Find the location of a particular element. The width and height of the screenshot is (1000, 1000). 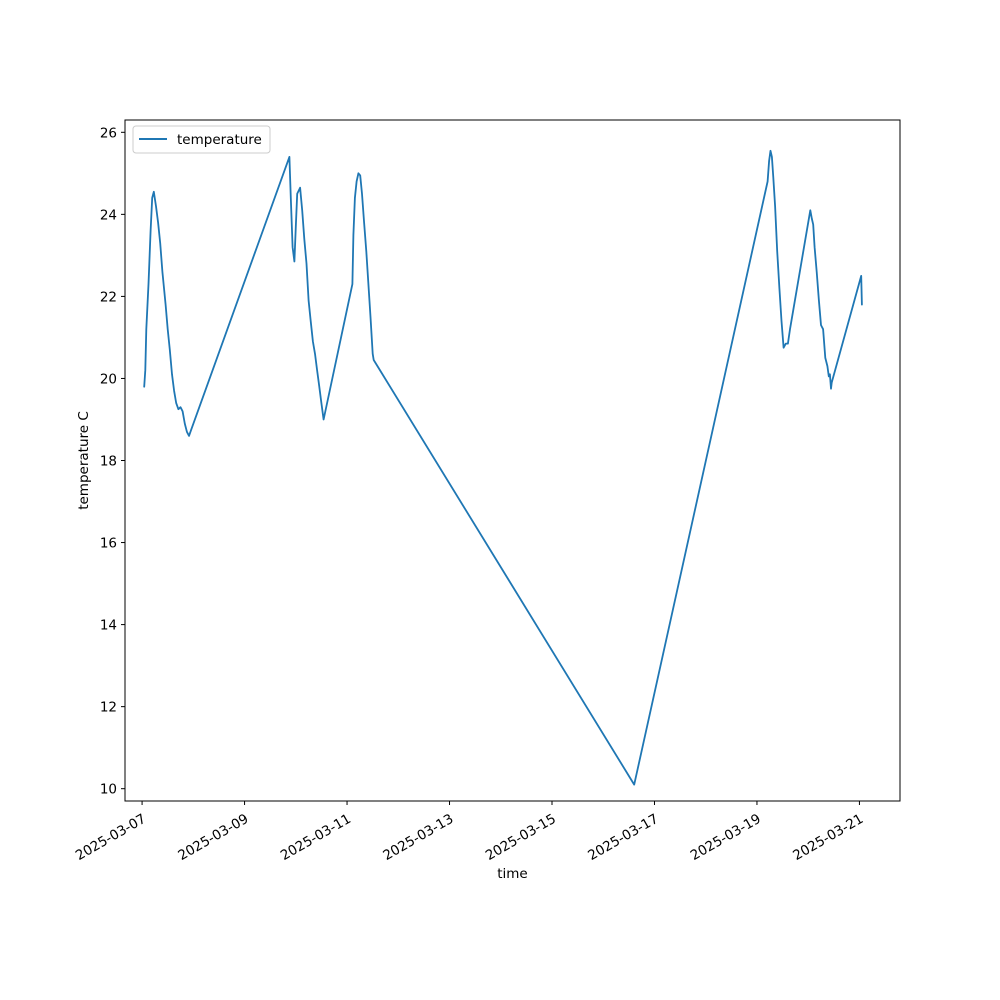

y-tick-label: 22 is located at coordinates (108, 297).